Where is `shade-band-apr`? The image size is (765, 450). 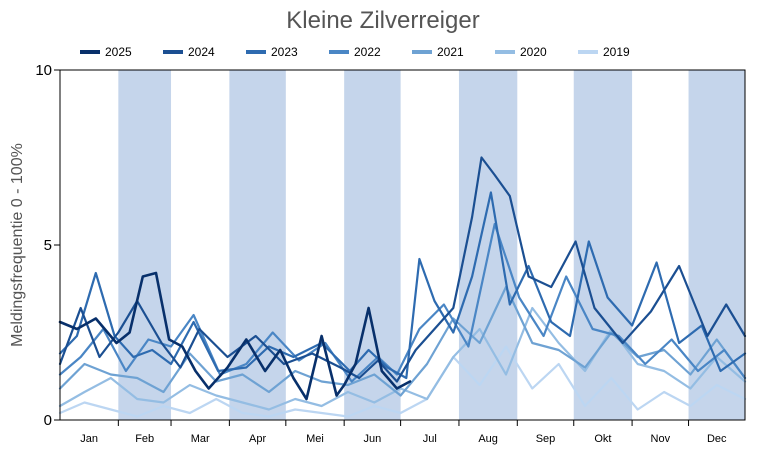 shade-band-apr is located at coordinates (257, 245).